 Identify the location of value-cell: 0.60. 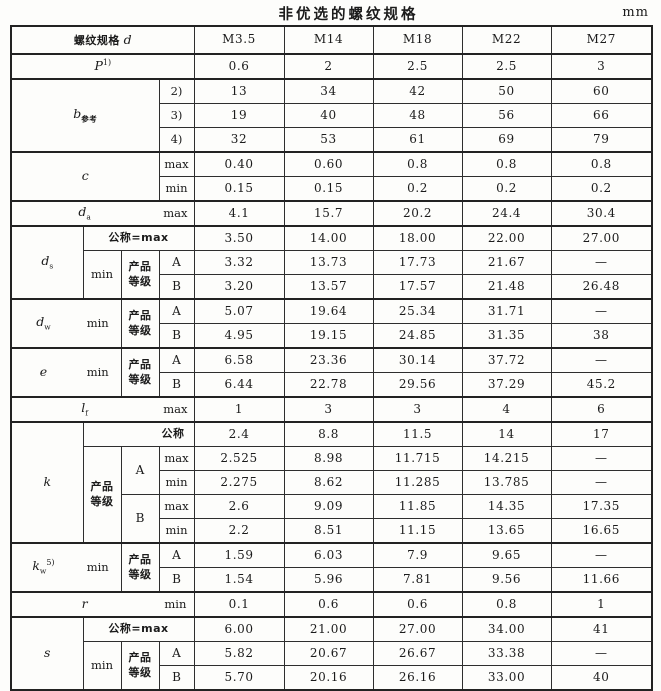
(328, 164).